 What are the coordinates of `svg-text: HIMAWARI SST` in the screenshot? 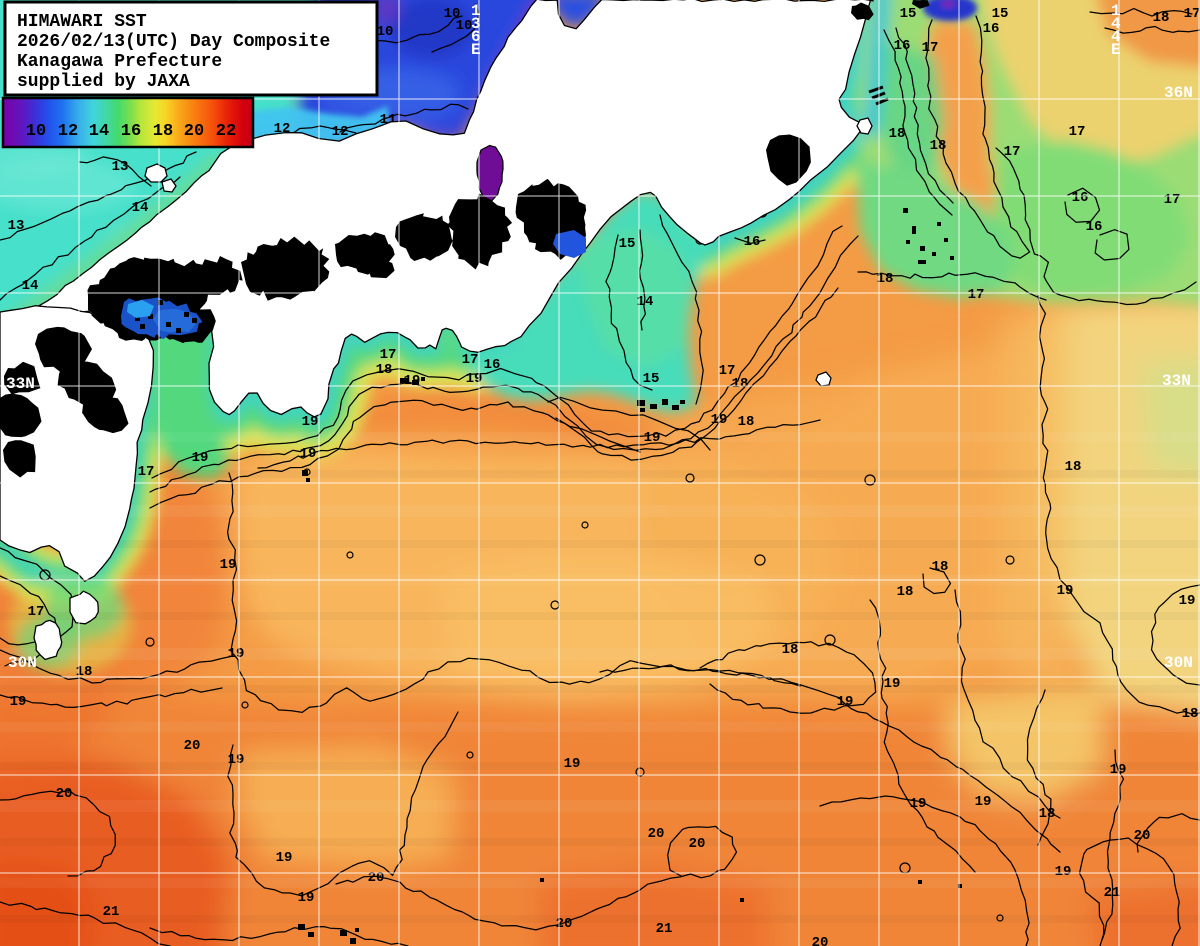 It's located at (82, 22).